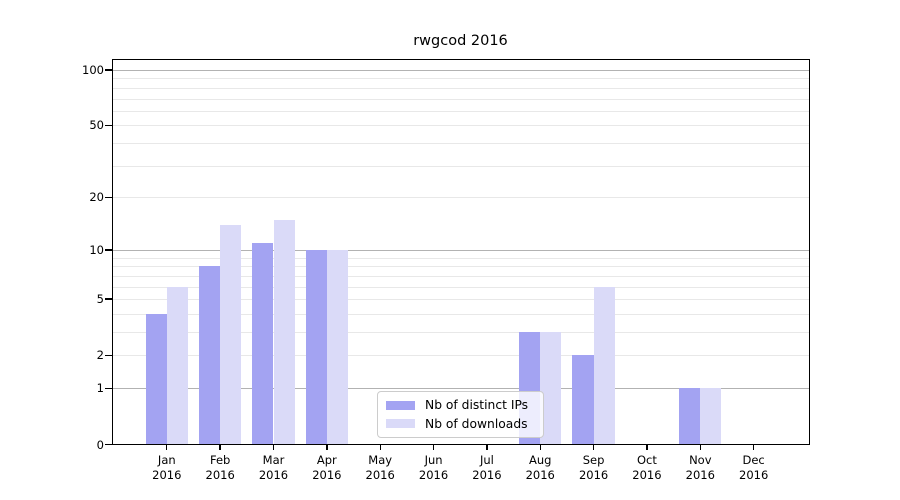 The height and width of the screenshot is (500, 900). What do you see at coordinates (604, 365) in the screenshot?
I see `bar-downloads-sep` at bounding box center [604, 365].